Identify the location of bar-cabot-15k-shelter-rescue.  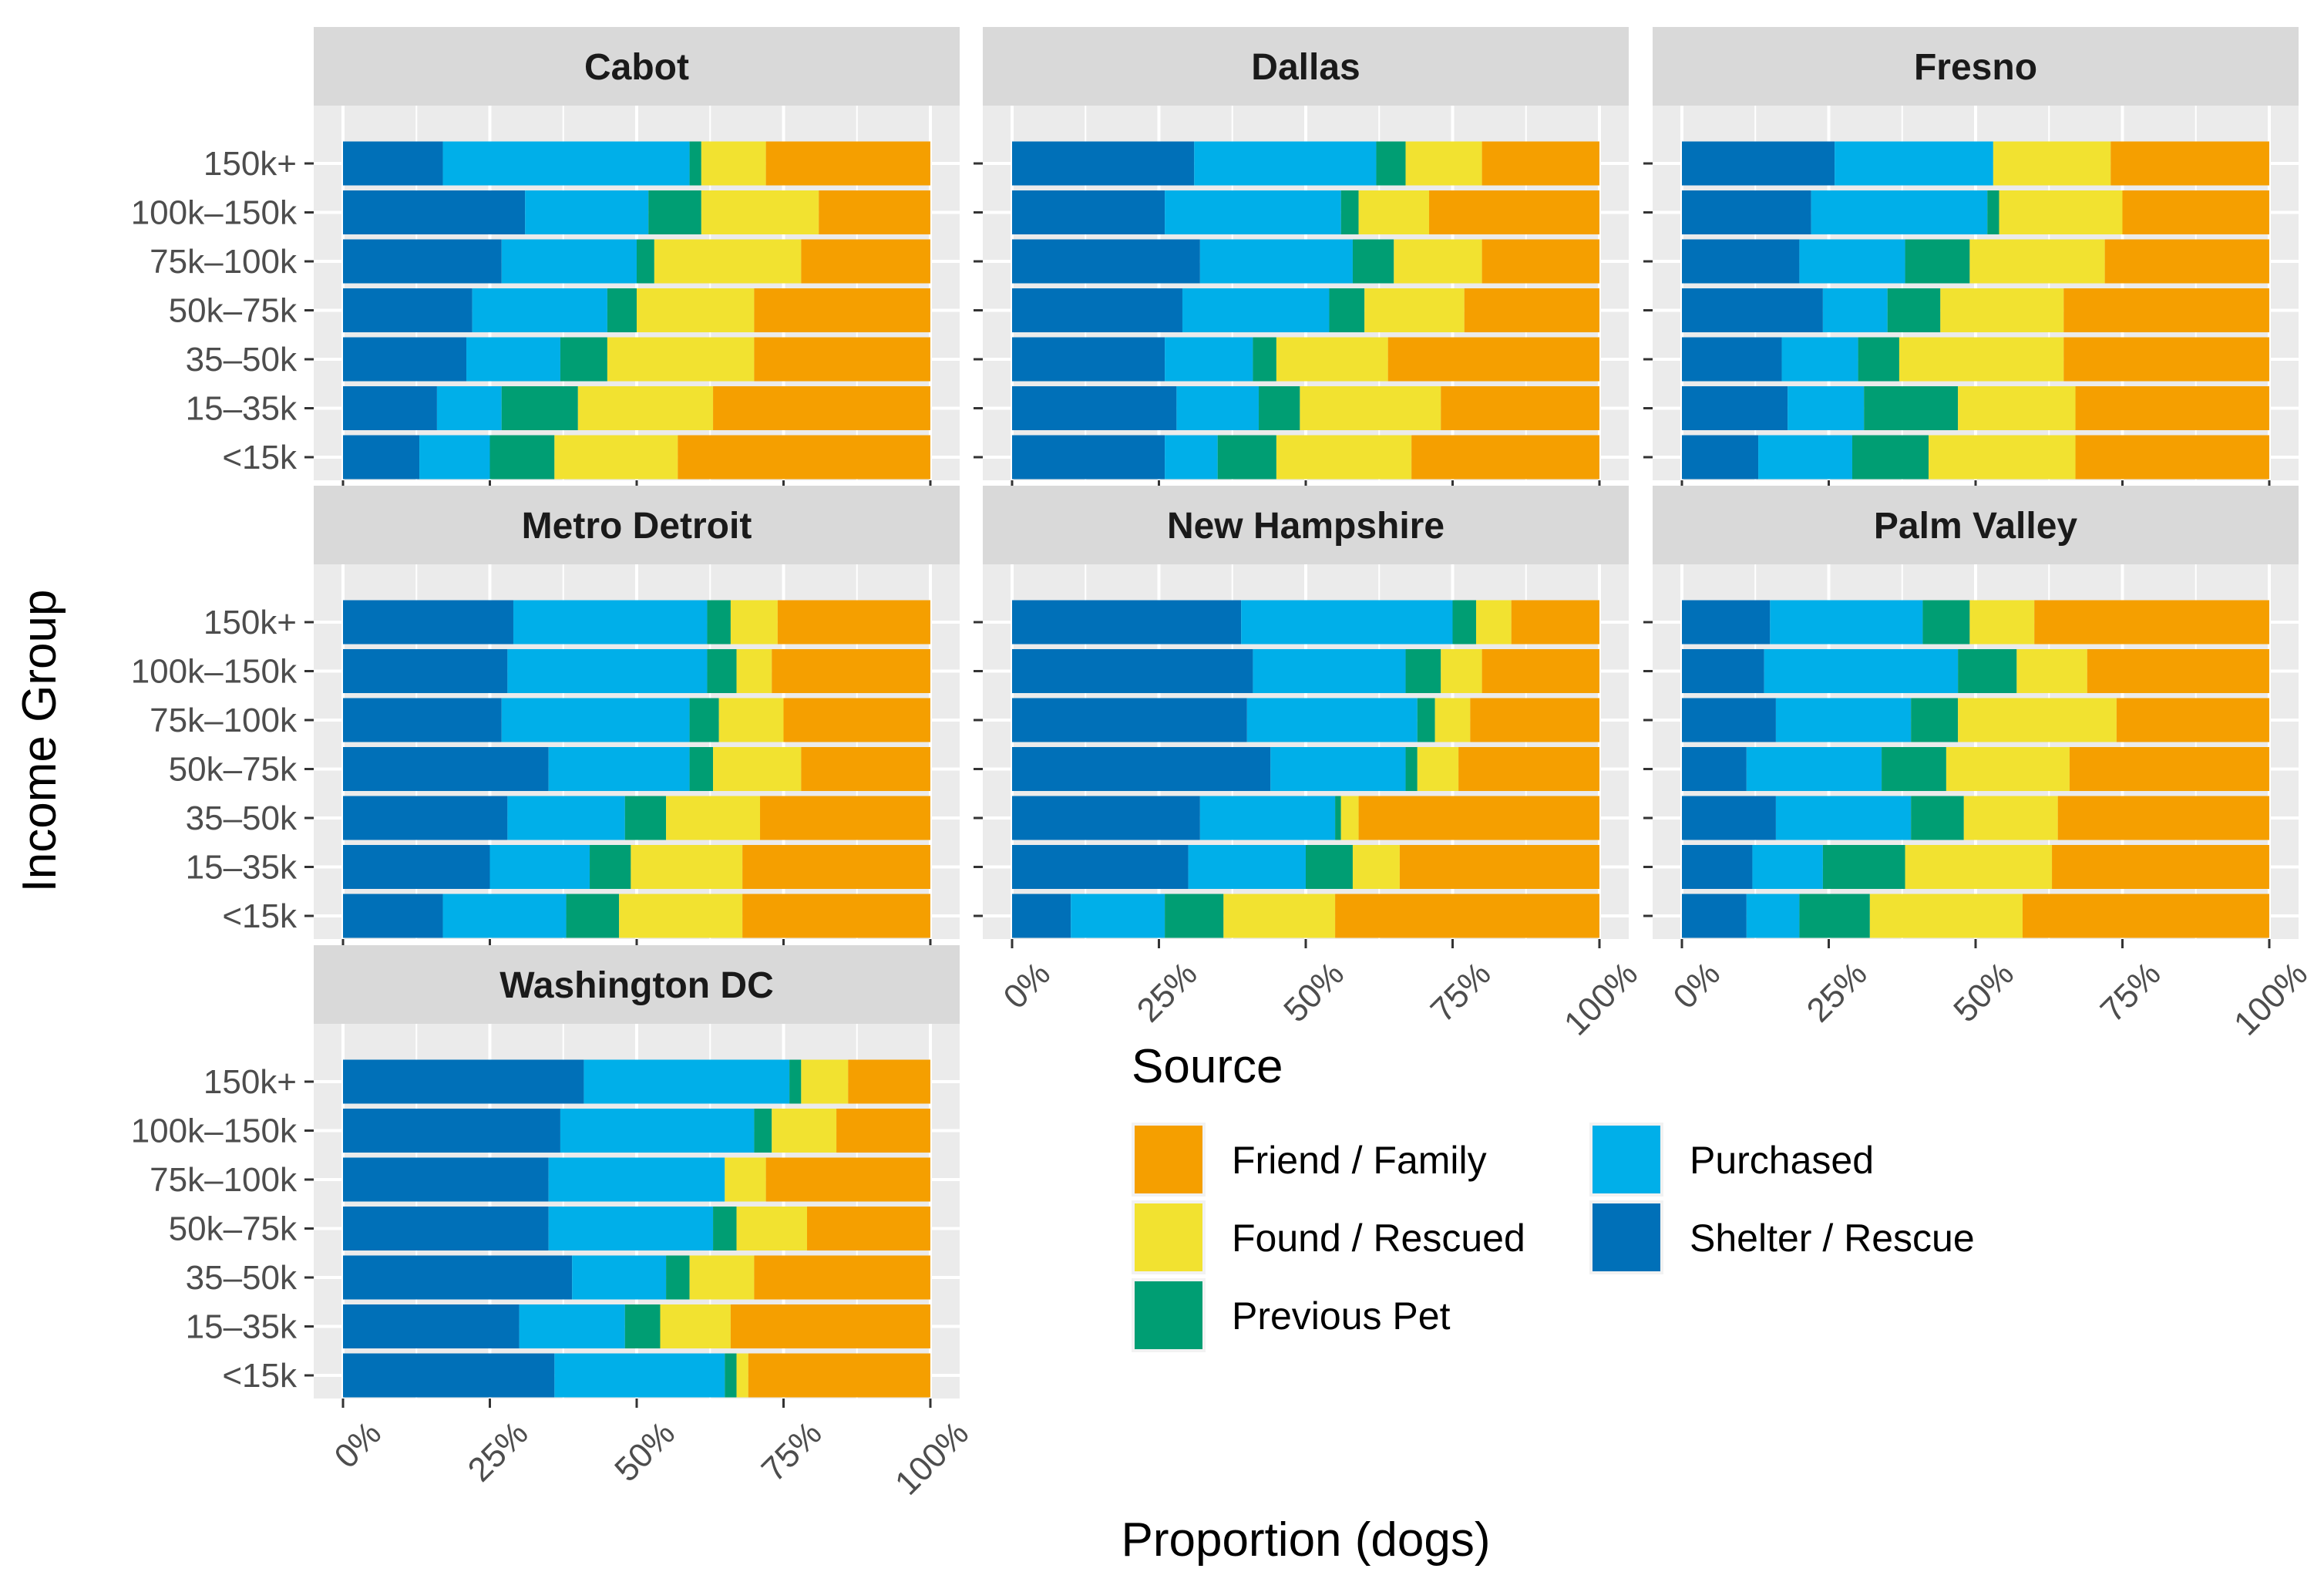
(381, 458).